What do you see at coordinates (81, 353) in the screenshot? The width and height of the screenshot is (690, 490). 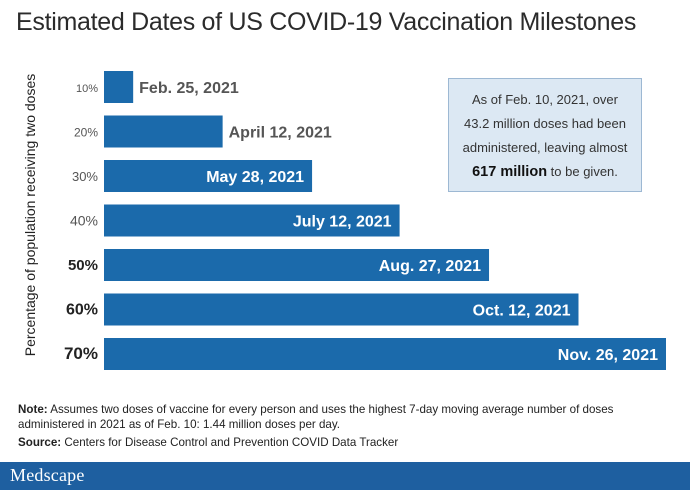 I see `y-tick-label: 70%` at bounding box center [81, 353].